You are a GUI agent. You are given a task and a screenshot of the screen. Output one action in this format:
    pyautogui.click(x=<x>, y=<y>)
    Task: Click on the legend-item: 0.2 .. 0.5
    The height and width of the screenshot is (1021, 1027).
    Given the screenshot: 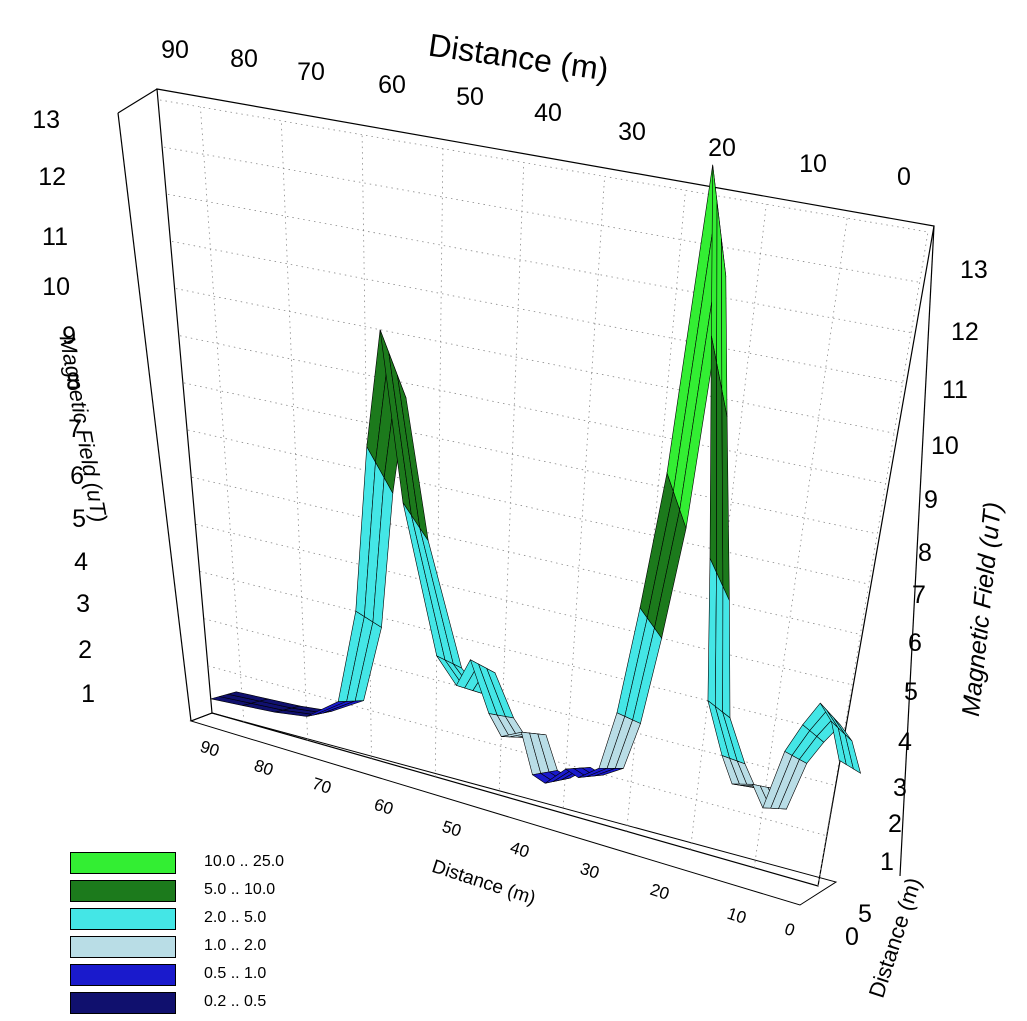 What is the action you would take?
    pyautogui.click(x=200, y=1003)
    